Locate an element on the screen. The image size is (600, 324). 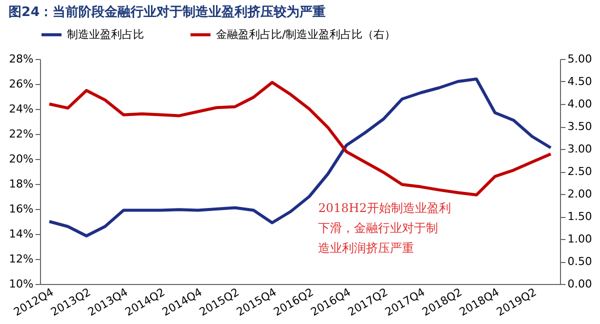
chart-title: 图24：当前阶段金融行业对于制造业盈利挤压较为严重 is located at coordinates (167, 12).